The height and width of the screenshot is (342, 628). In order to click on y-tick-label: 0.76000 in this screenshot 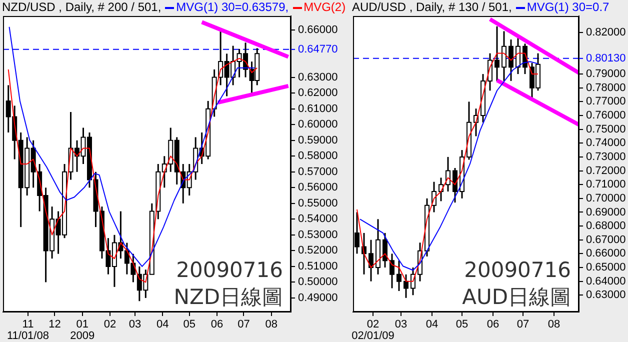, I will do `click(606, 116)`.